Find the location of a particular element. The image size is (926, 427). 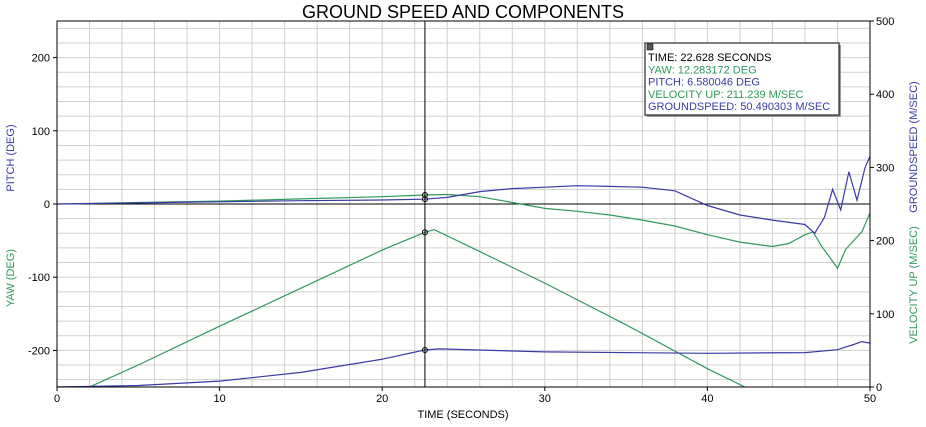

readout-line-4: GROUNDSPEED: 50.490303 M/SEC is located at coordinates (739, 107).